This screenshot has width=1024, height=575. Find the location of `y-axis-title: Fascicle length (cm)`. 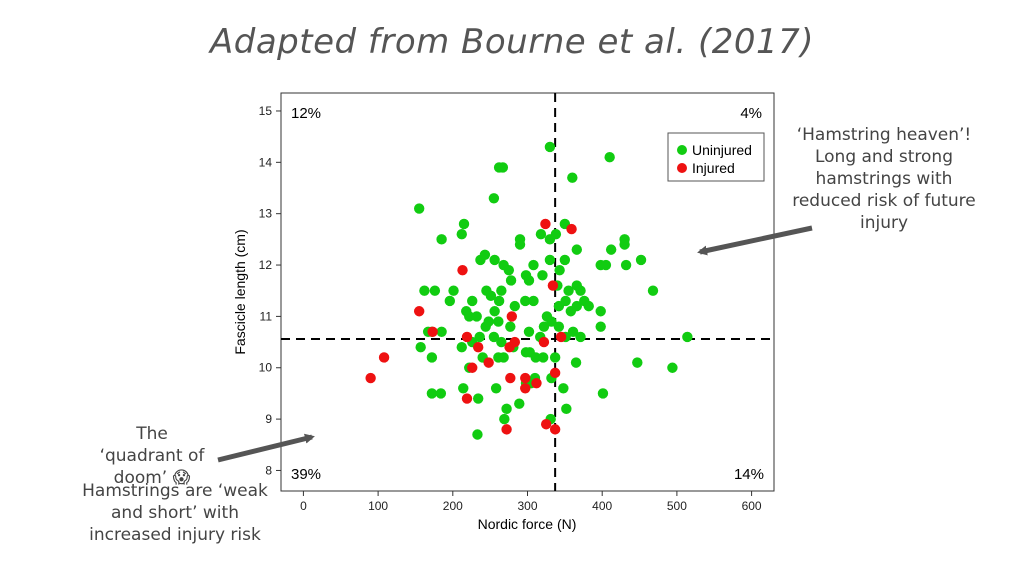

y-axis-title: Fascicle length (cm) is located at coordinates (240, 291).